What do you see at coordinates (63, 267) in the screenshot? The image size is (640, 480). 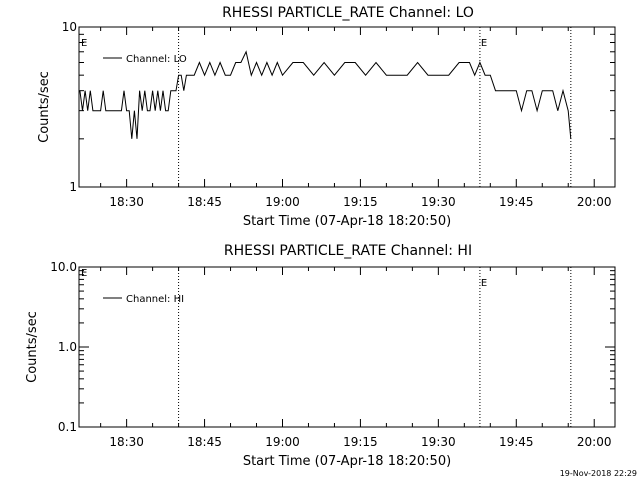 I see `y-tick-label: 10.0` at bounding box center [63, 267].